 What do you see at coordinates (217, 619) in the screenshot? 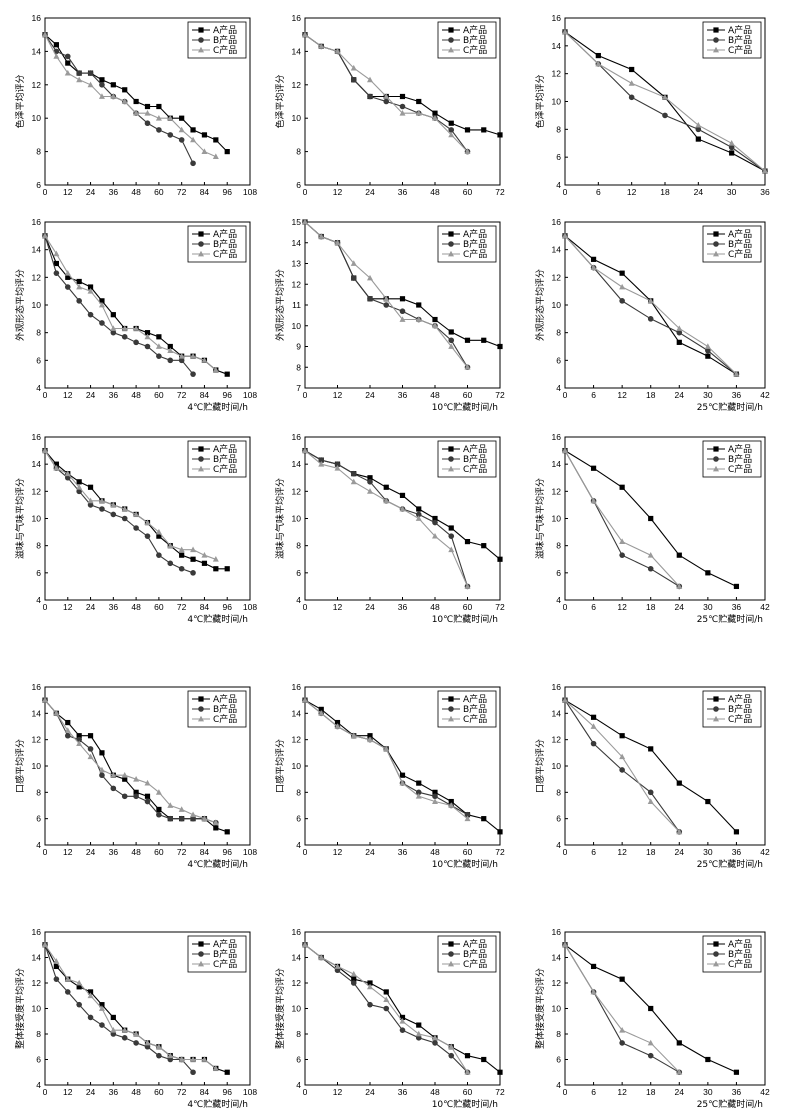
I see `x-axis-label: 4℃贮藏时间/h` at bounding box center [217, 619].